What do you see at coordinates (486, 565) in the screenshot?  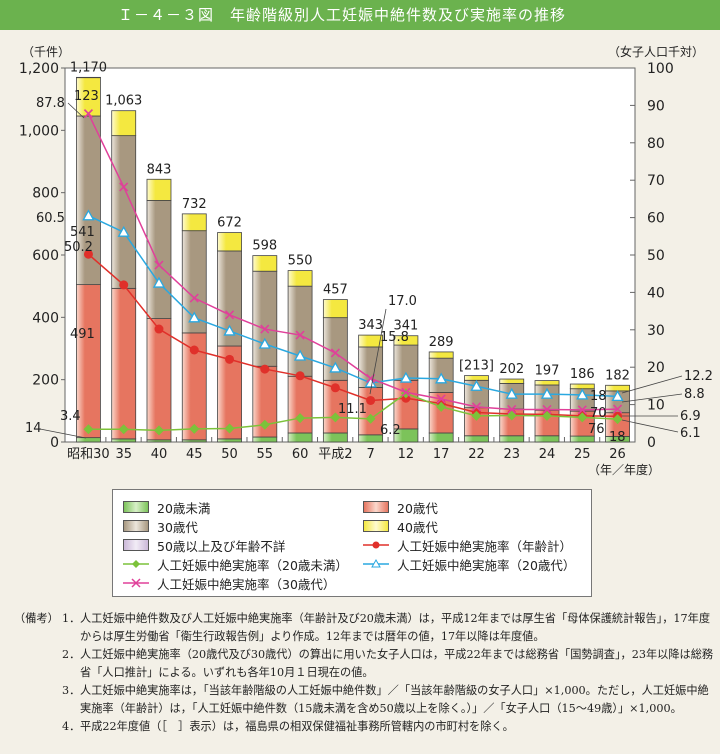 I see `legend-label: 人工妊娠中絶実施率（20歳代）` at bounding box center [486, 565].